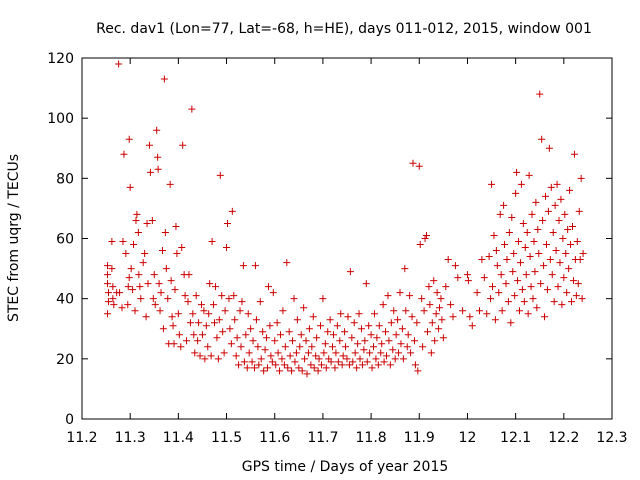  I want to click on x-tick-label: 11.3, so click(130, 438).